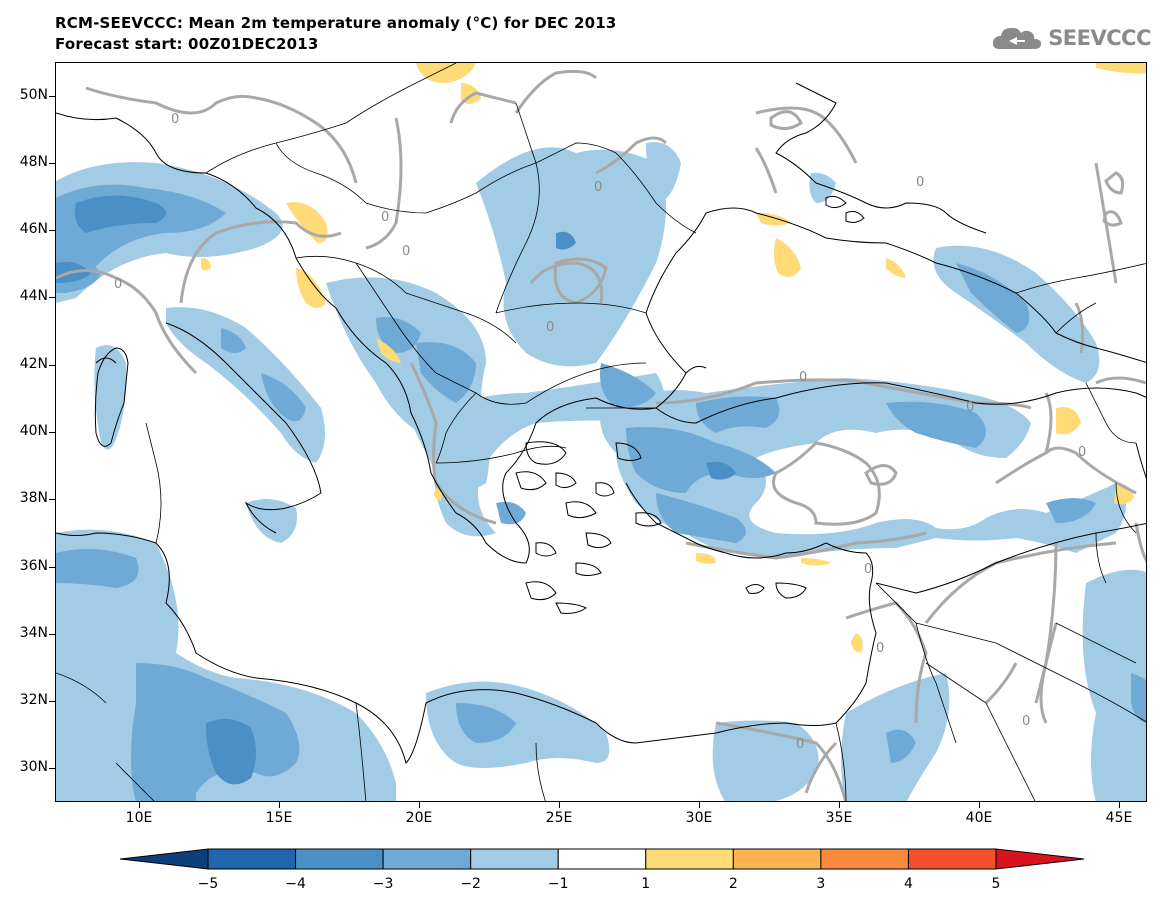  Describe the element at coordinates (33, 632) in the screenshot. I see `lat-tick-label: 34N` at that location.